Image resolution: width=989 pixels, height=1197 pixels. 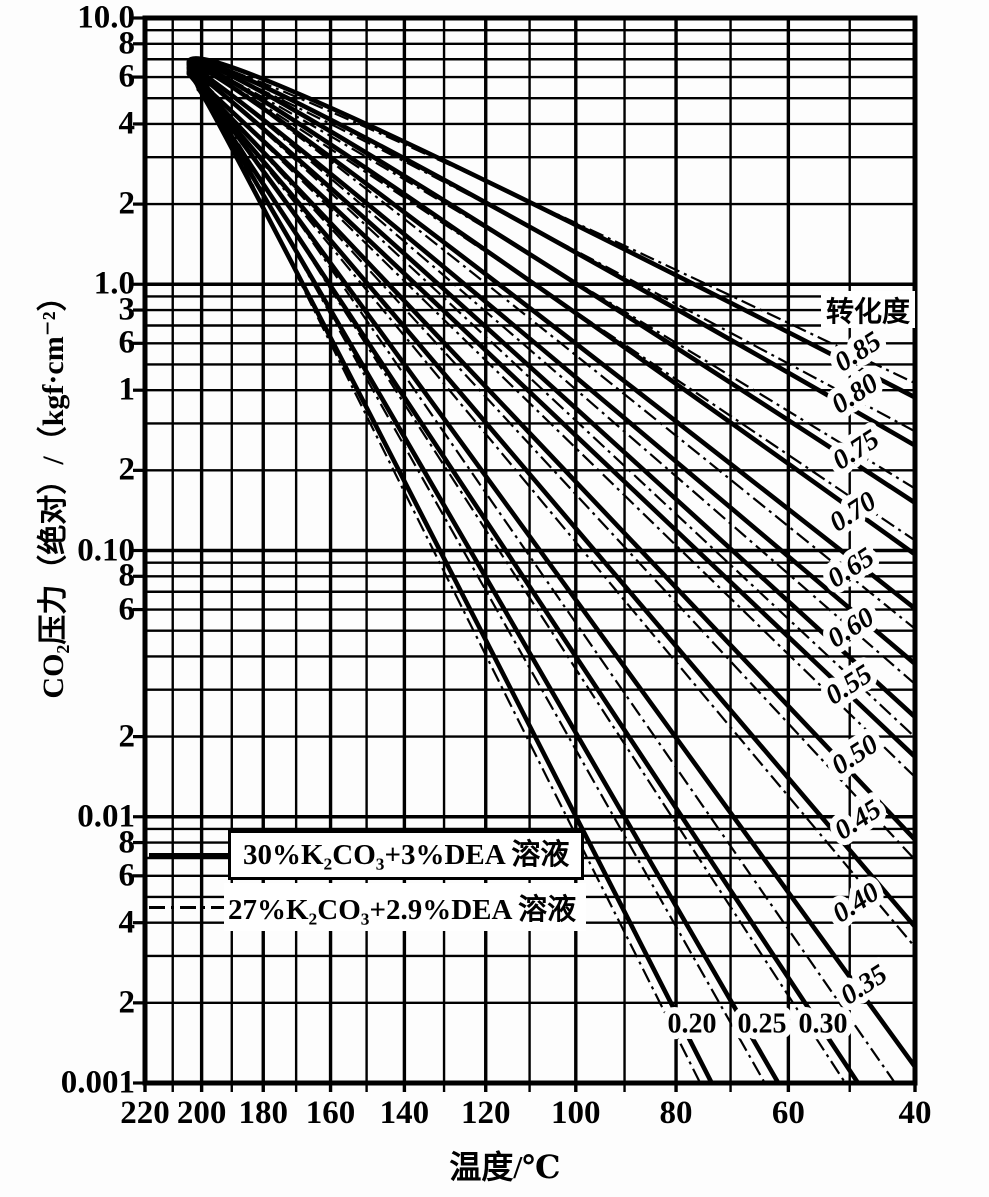 I want to click on x-axis-title: 温度/℃, so click(x=505, y=1167).